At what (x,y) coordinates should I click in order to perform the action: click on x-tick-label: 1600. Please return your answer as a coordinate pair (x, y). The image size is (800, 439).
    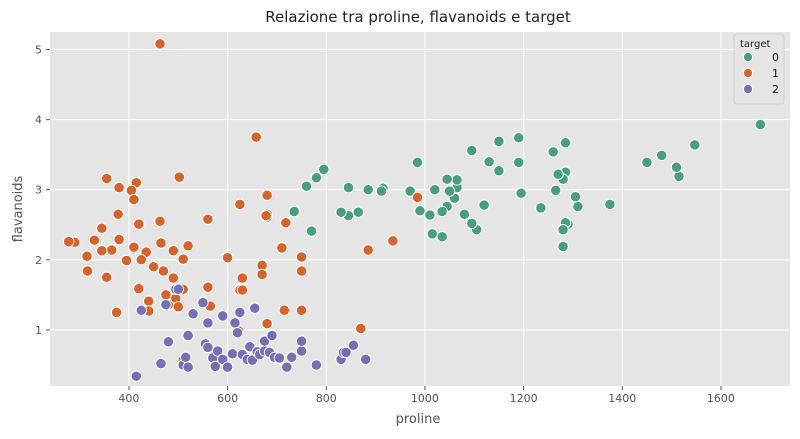
    Looking at the image, I should click on (721, 398).